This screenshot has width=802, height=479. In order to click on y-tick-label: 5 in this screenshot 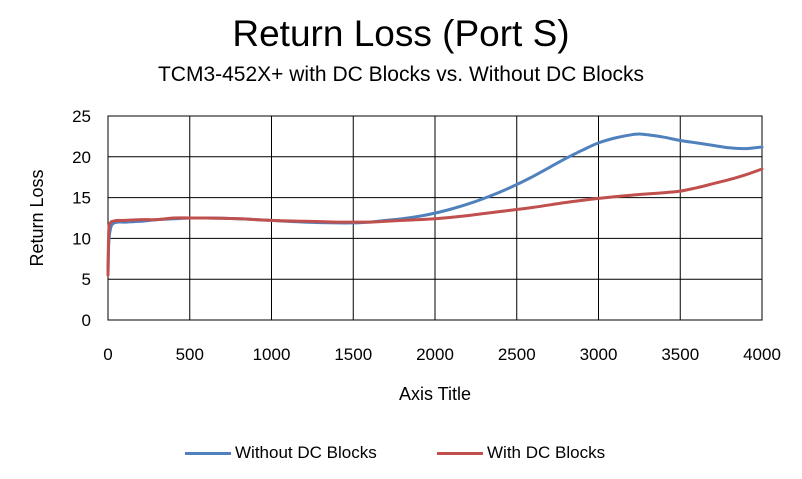, I will do `click(86, 279)`.